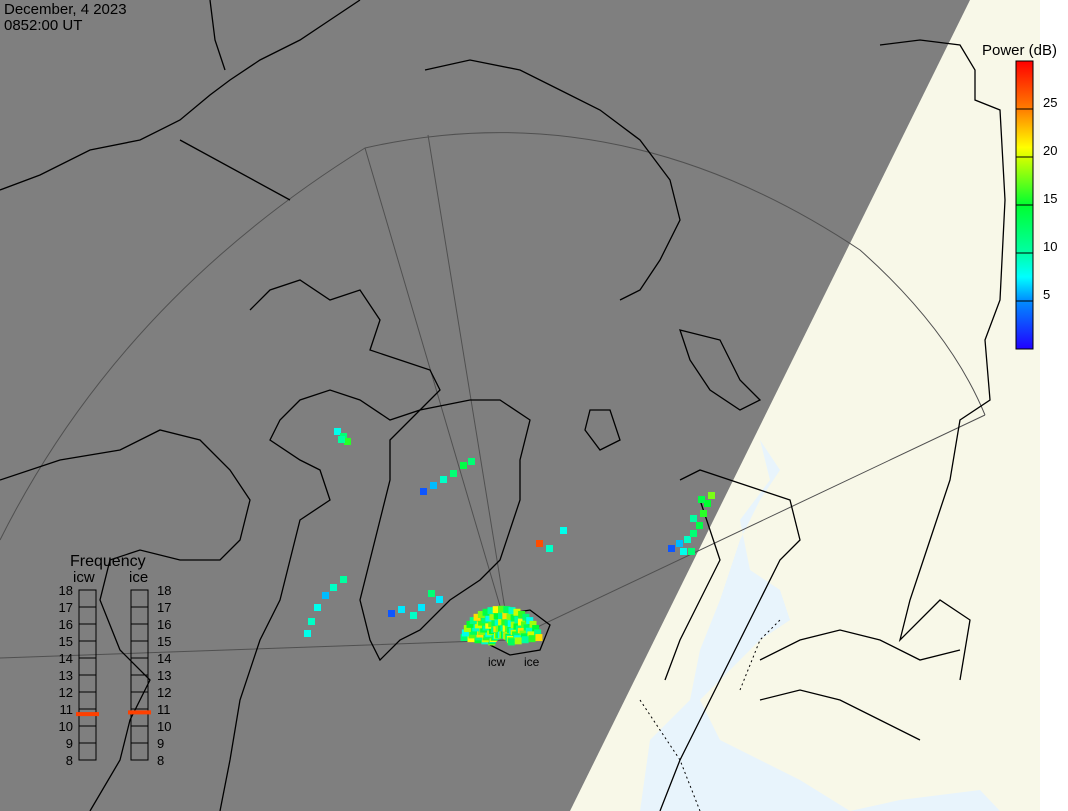 Image resolution: width=1068 pixels, height=811 pixels. Describe the element at coordinates (1050, 198) in the screenshot. I see `colorbar-tick-label: 15` at that location.